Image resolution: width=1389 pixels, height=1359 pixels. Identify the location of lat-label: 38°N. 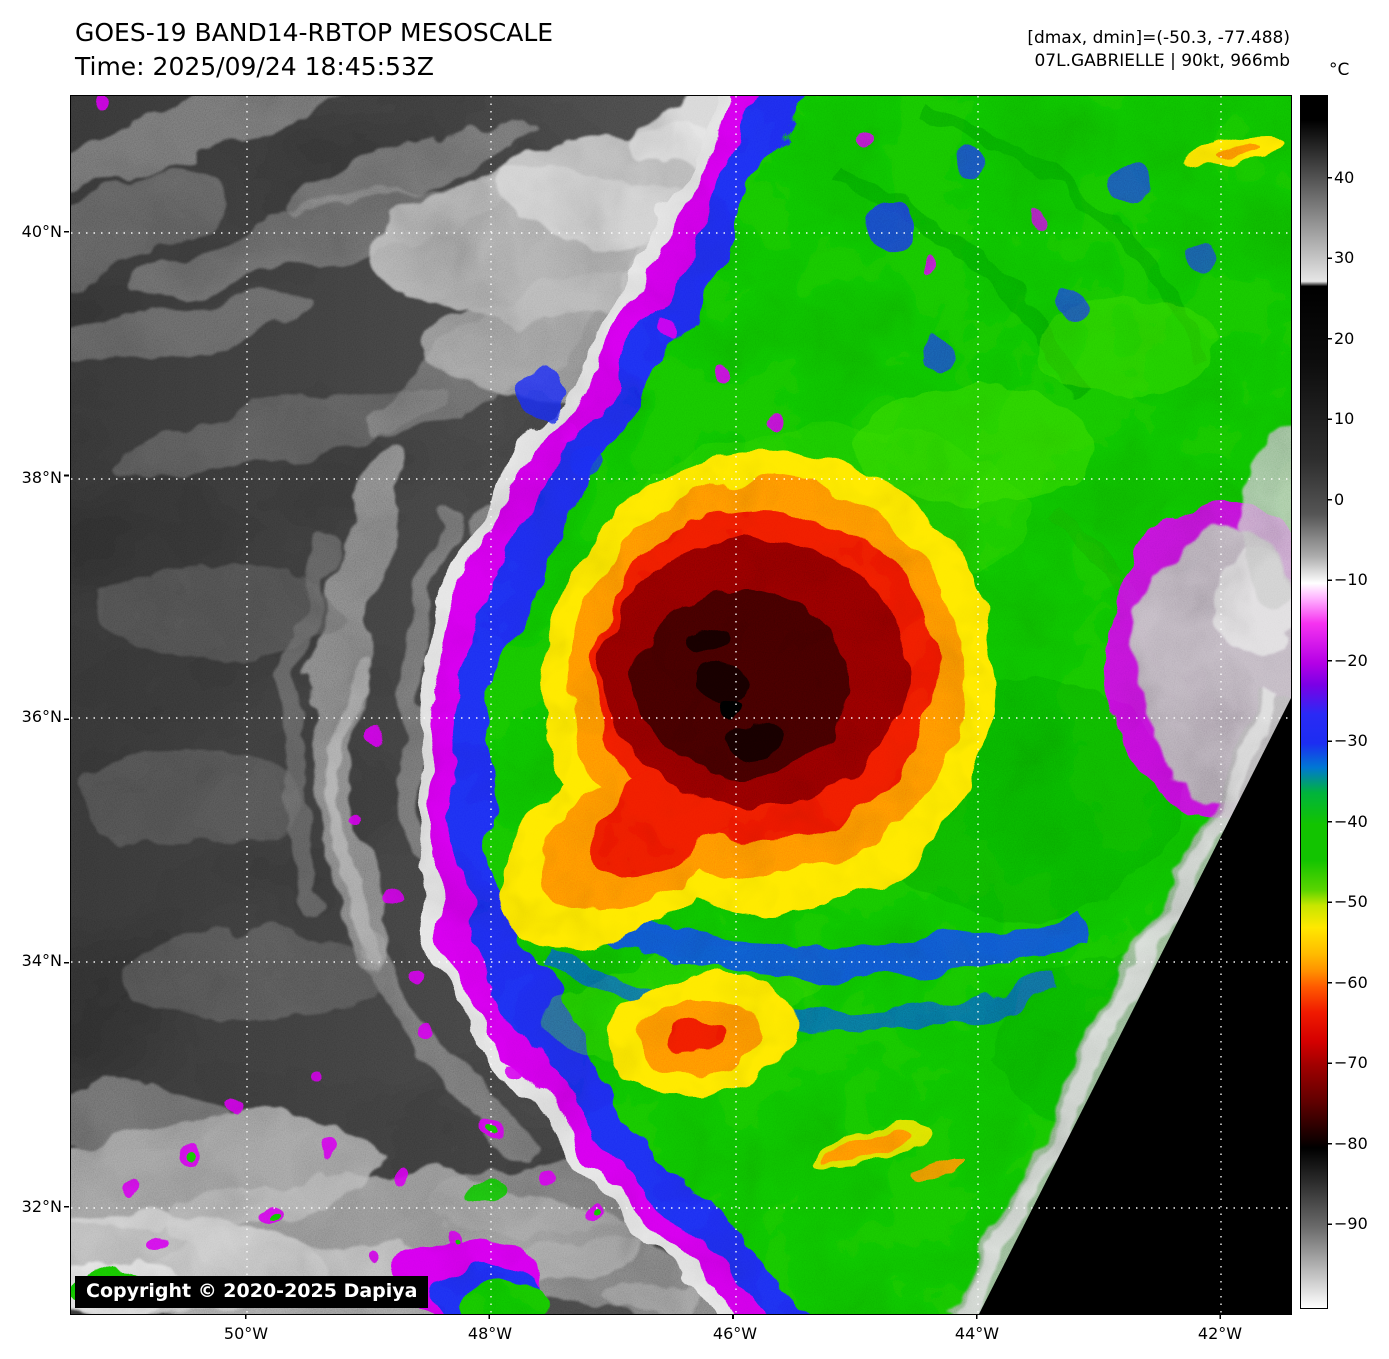
(41, 477).